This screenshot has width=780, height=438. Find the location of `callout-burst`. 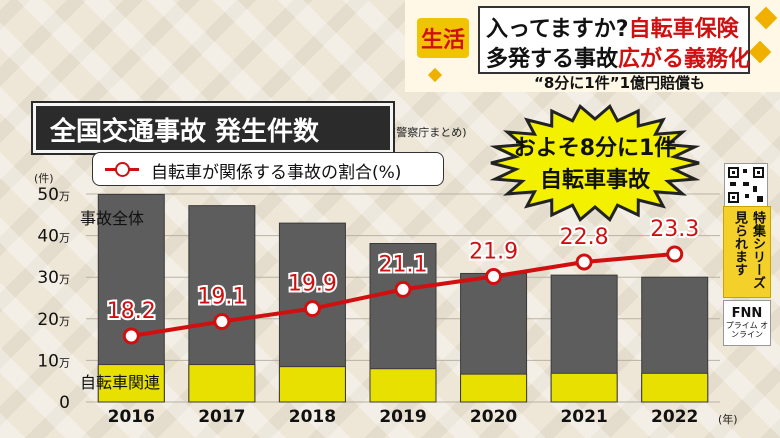

callout-burst is located at coordinates (595, 163).